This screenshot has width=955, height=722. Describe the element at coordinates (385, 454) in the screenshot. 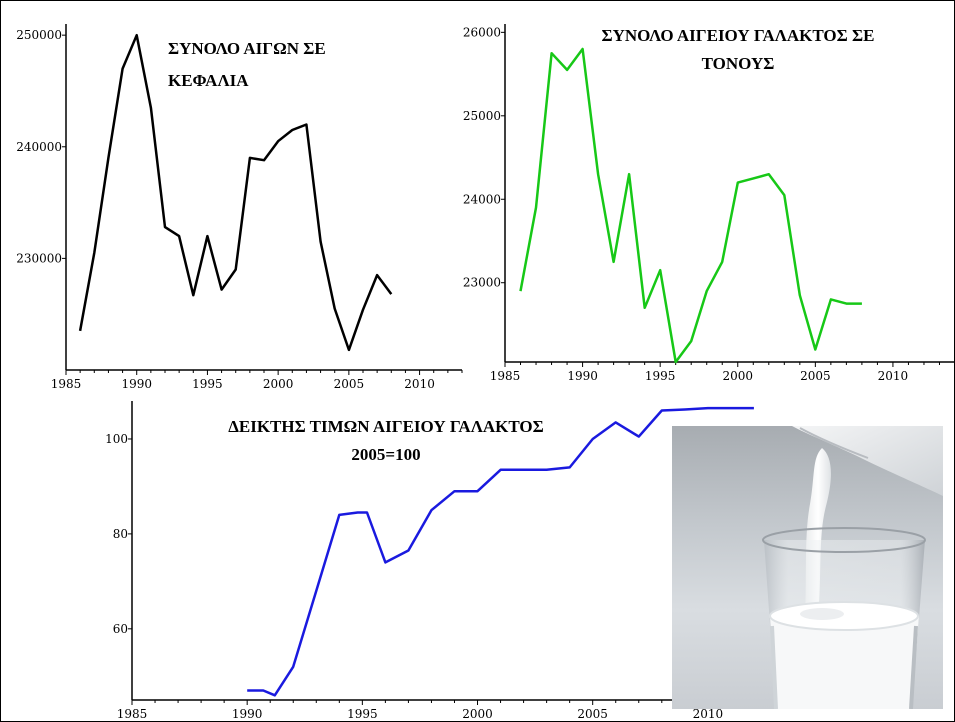

I see `price-index-chart-title-line-2: 2005=100` at that location.